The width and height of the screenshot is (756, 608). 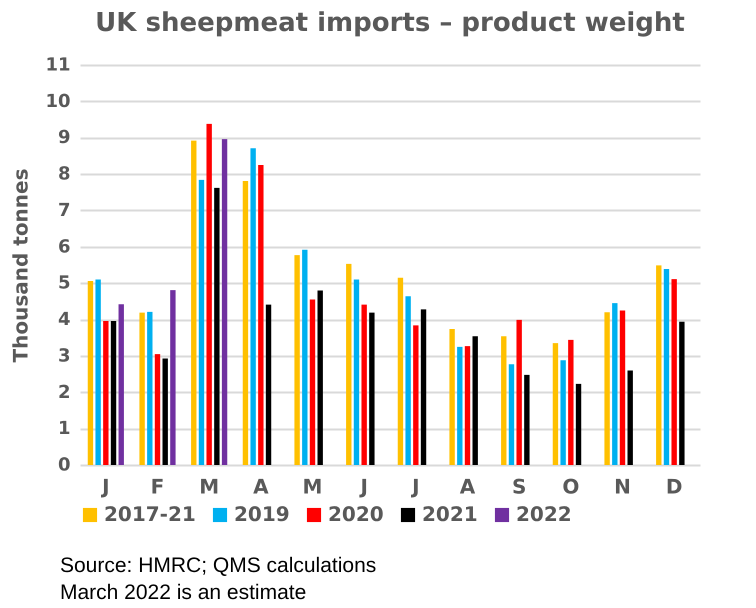 What do you see at coordinates (218, 566) in the screenshot?
I see `source-note: Source: HMRC; QMS calculations` at bounding box center [218, 566].